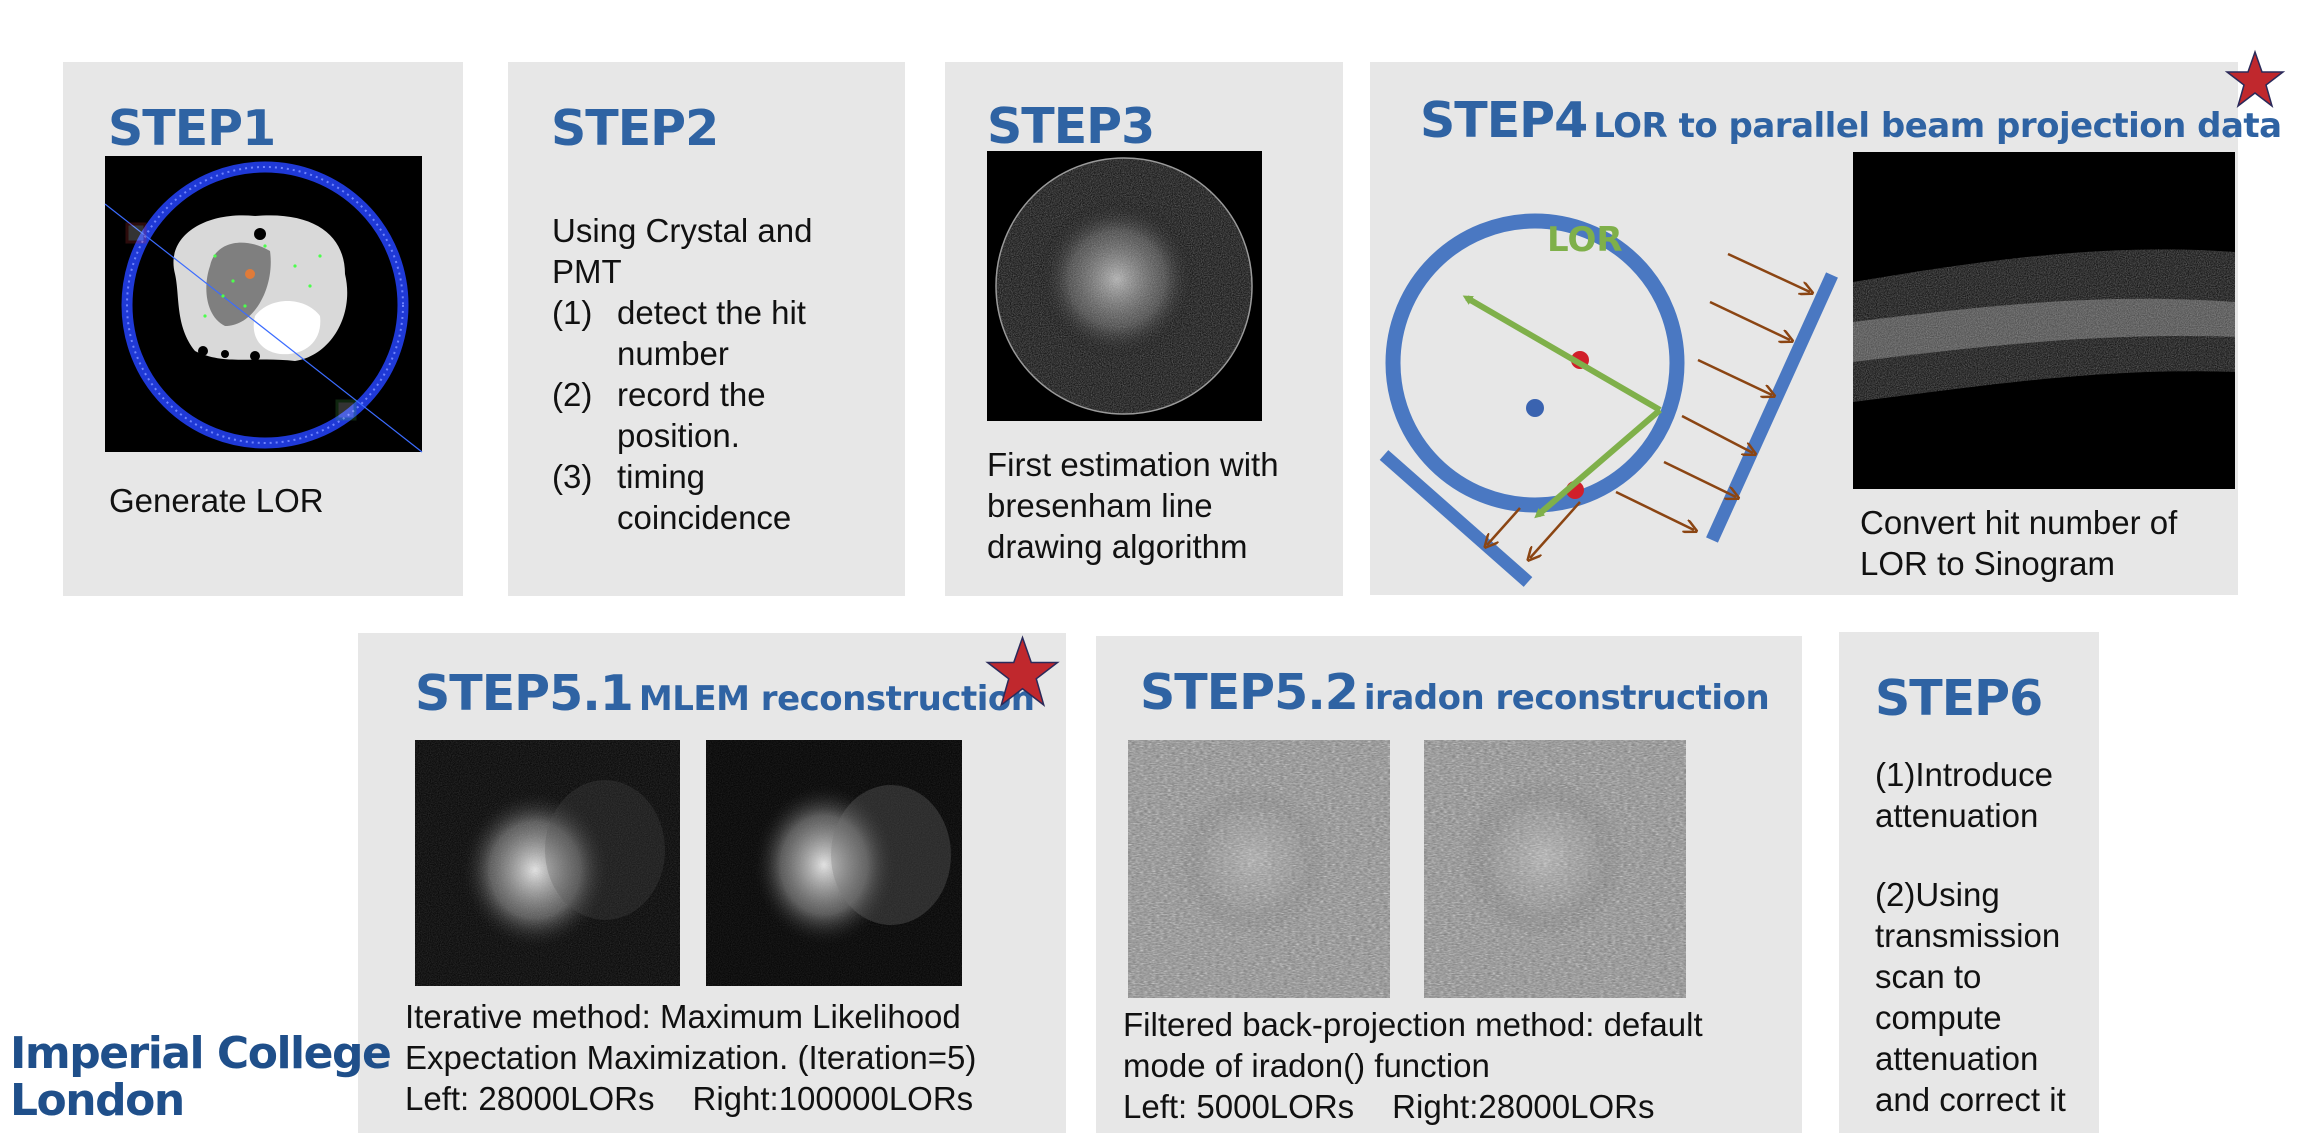  What do you see at coordinates (263, 304) in the screenshot?
I see `step1-lor-image` at bounding box center [263, 304].